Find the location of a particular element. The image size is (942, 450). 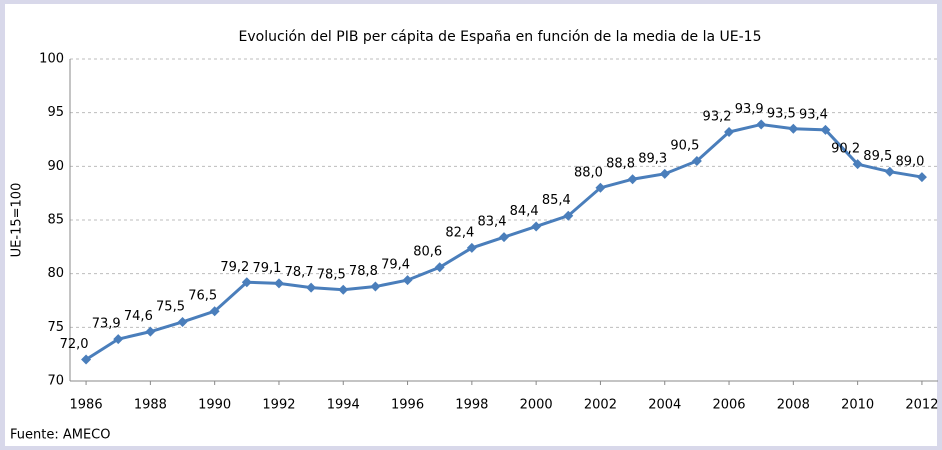

data-label: 78,8 is located at coordinates (363, 271).